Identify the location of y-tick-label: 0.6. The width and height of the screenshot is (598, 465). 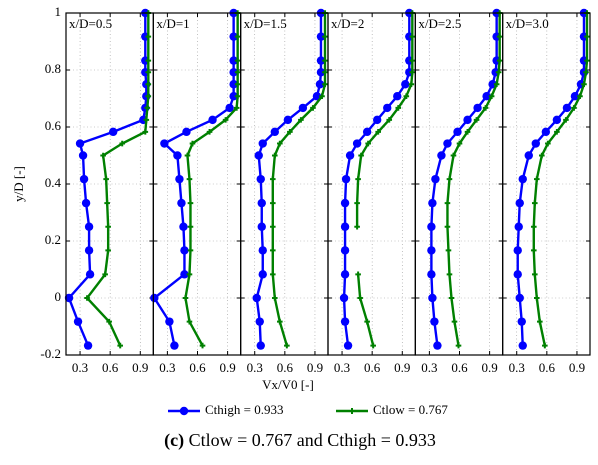
(53, 125).